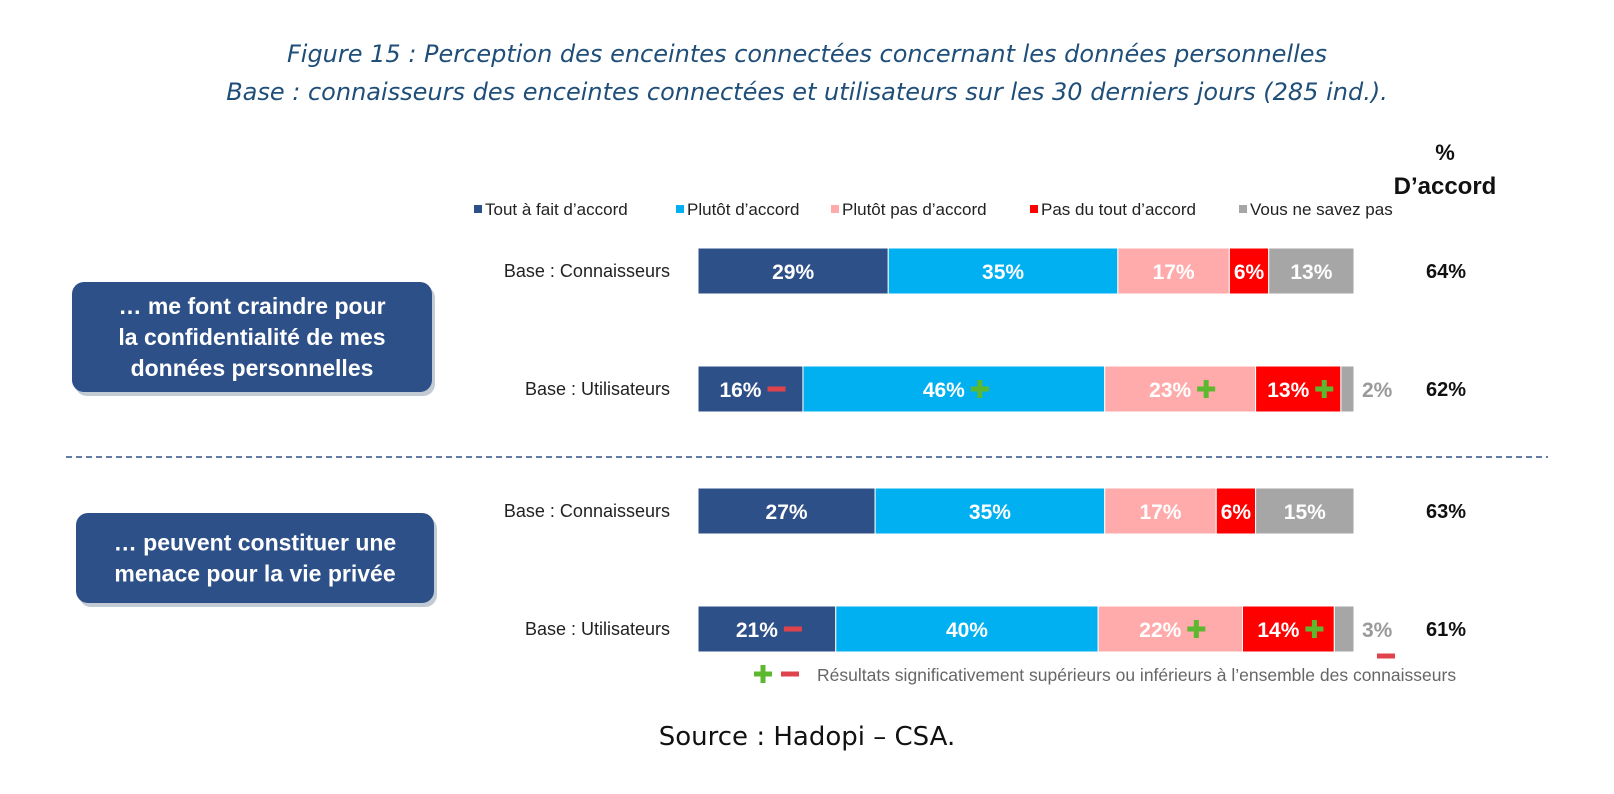  I want to click on legend-label-2: Plutôt d’accord, so click(743, 209).